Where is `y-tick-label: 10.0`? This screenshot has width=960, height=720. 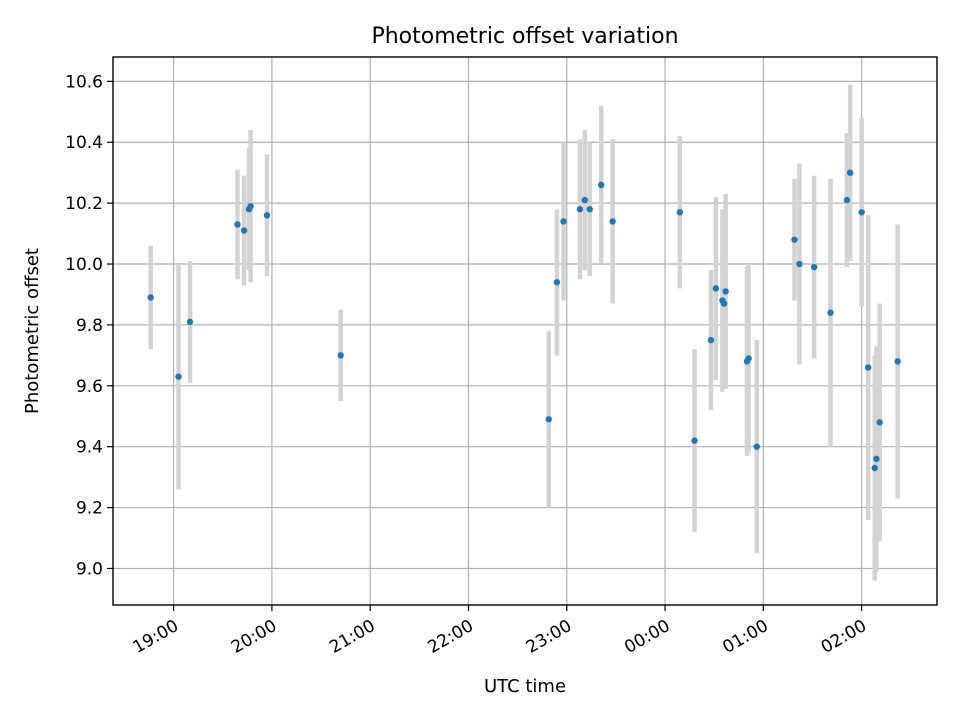 y-tick-label: 10.0 is located at coordinates (84, 265).